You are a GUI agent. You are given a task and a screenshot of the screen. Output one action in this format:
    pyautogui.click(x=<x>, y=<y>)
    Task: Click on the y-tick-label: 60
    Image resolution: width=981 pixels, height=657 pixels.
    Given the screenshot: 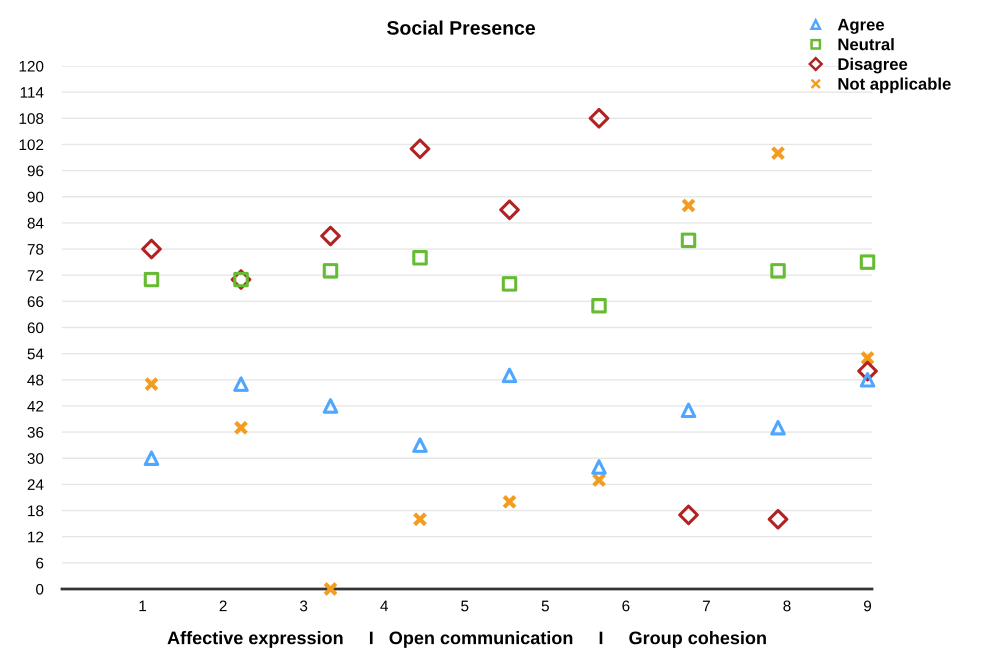 What is the action you would take?
    pyautogui.click(x=36, y=328)
    